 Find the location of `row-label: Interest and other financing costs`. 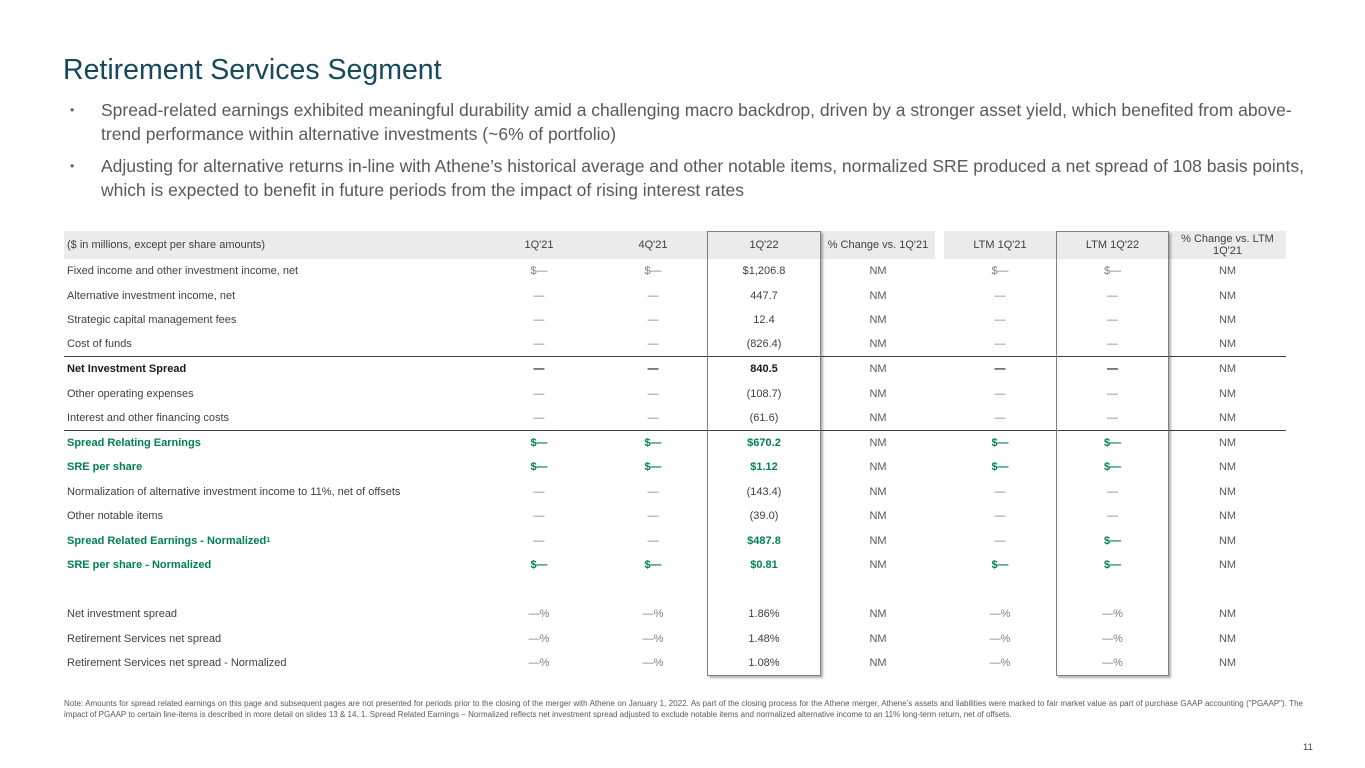

row-label: Interest and other financing costs is located at coordinates (148, 417).